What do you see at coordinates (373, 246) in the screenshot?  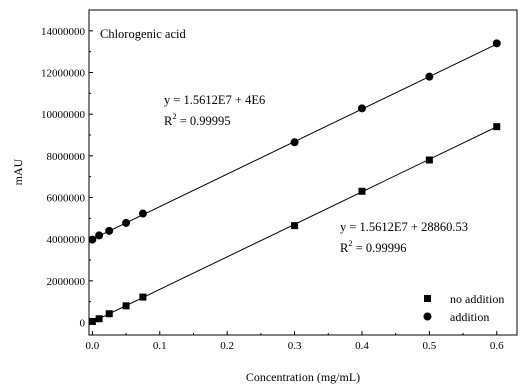 I see `no-addition-r2: R2 = 0.99996` at bounding box center [373, 246].